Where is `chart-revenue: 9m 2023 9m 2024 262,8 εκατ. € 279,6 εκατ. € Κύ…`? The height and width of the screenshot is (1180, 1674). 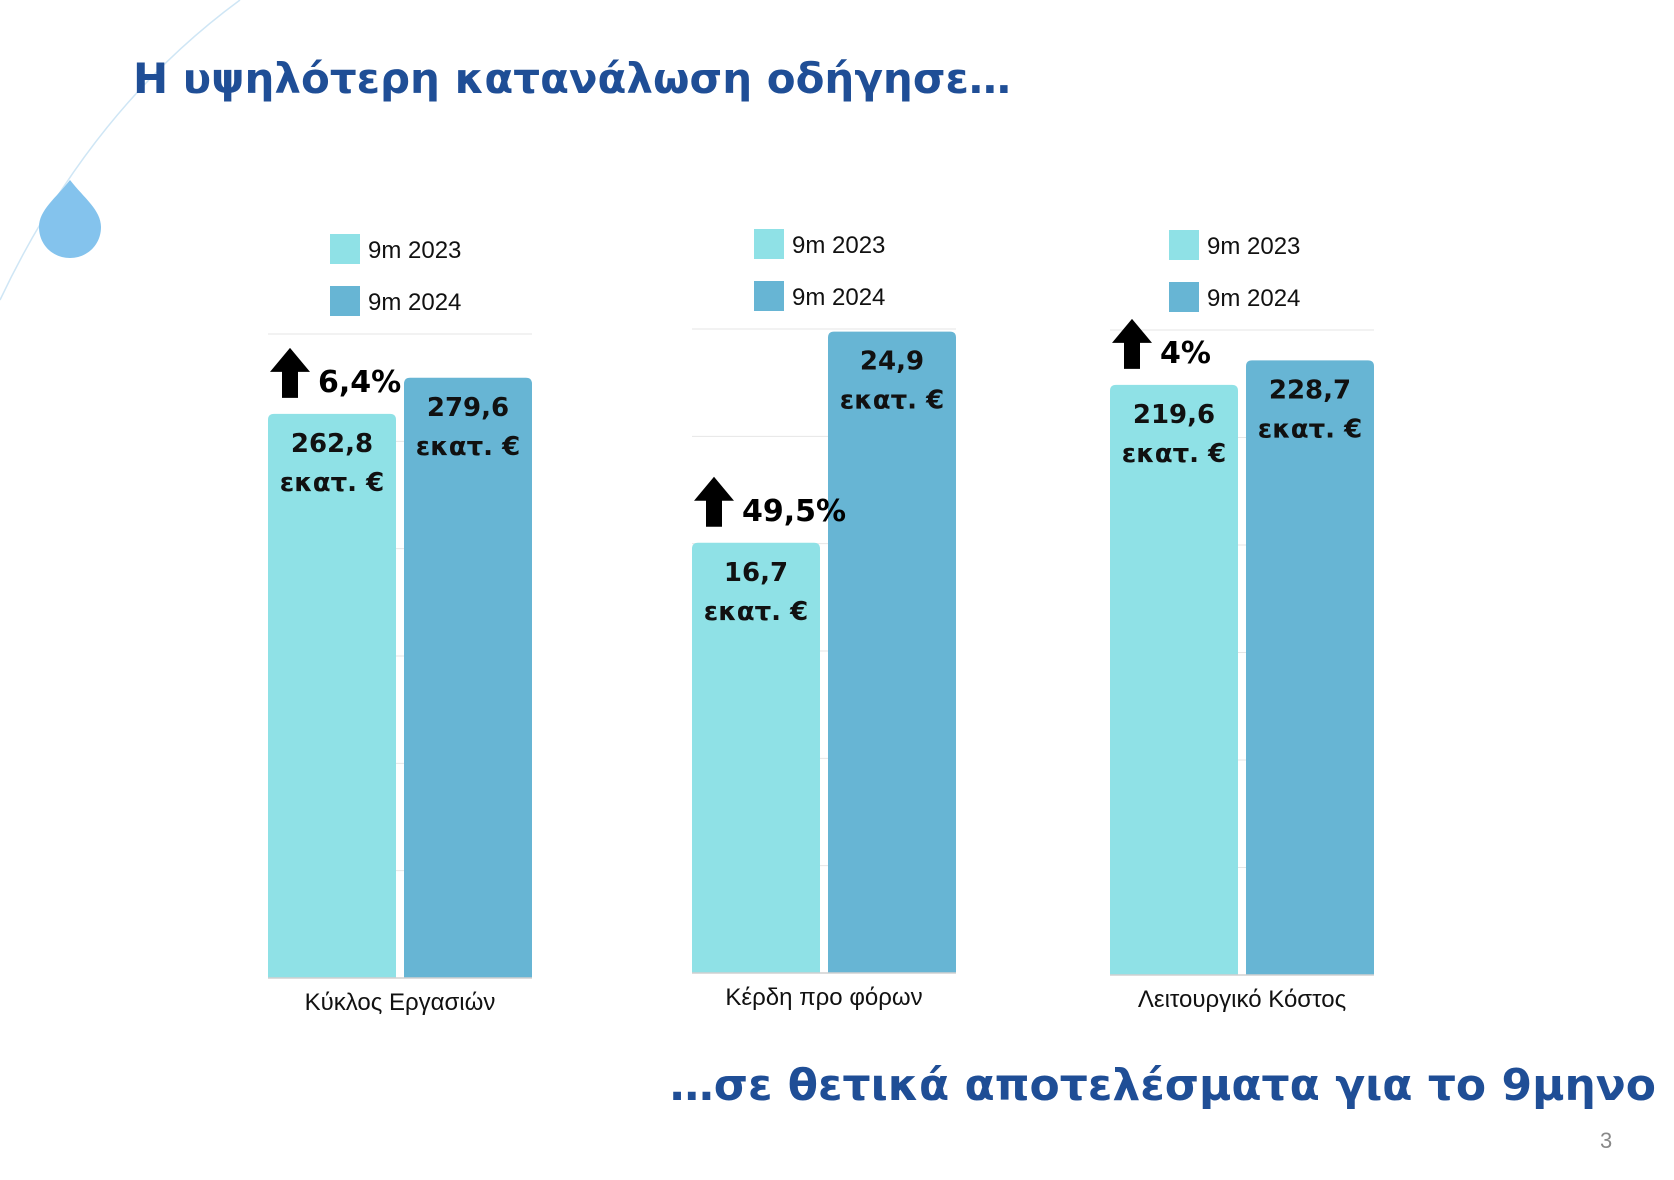
chart-revenue: 9m 2023 9m 2024 262,8 εκατ. € 279,6 εκατ. € Κύ… is located at coordinates (400, 625).